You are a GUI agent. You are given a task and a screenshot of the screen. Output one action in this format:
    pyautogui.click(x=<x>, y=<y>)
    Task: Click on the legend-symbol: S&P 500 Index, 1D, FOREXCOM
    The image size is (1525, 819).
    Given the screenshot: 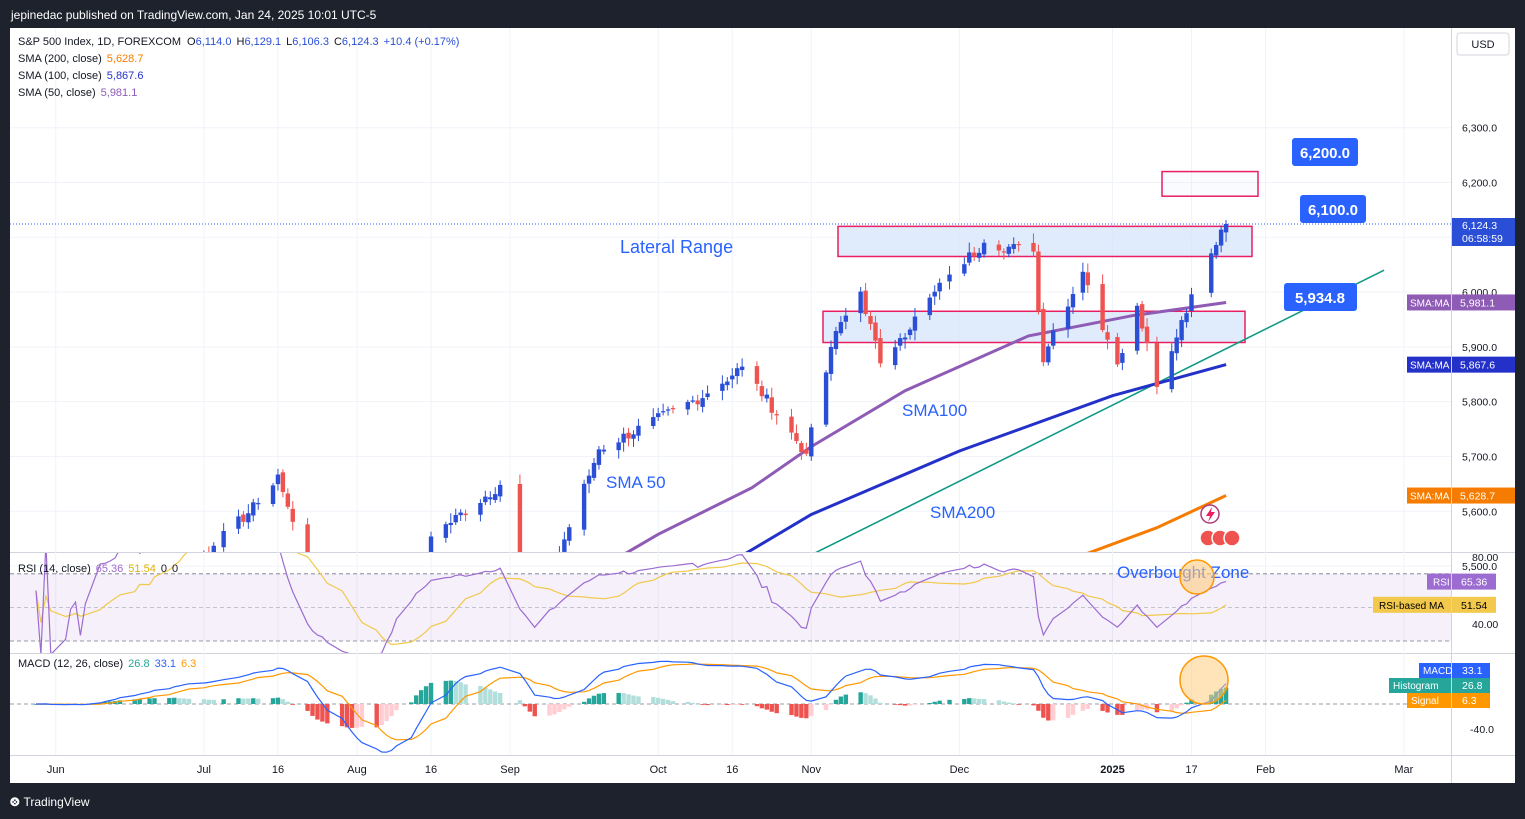 What is the action you would take?
    pyautogui.click(x=99, y=42)
    